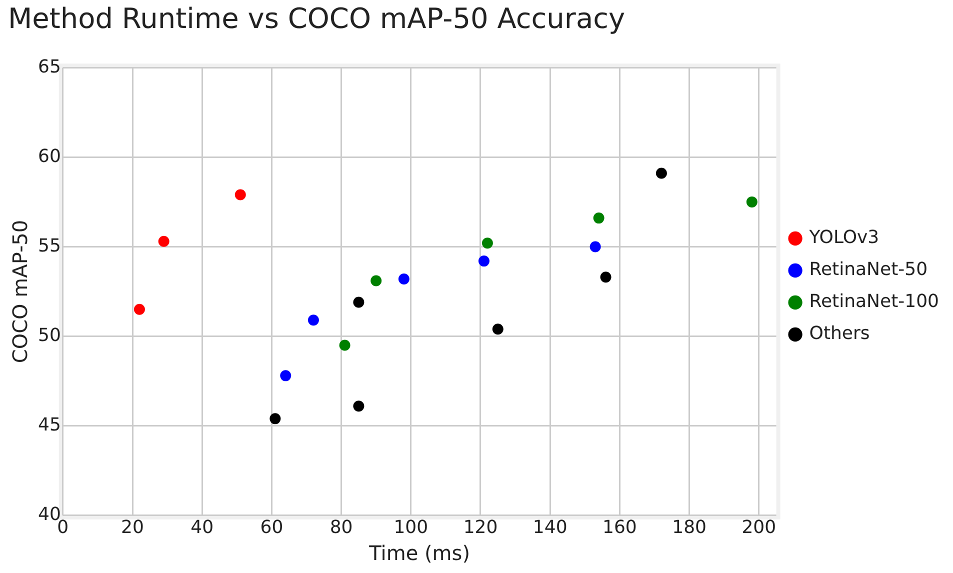 This screenshot has height=573, width=953. Describe the element at coordinates (874, 301) in the screenshot. I see `legend-label: RetinaNet-100` at that location.